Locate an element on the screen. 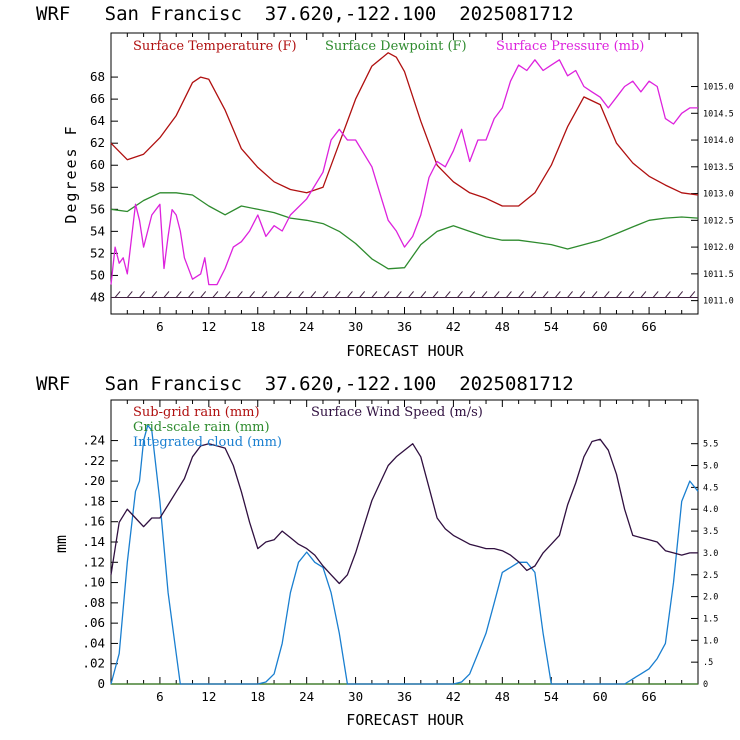 Image resolution: width=740 pixels, height=740 pixels. y2-tick-label: 5.0 is located at coordinates (710, 467).